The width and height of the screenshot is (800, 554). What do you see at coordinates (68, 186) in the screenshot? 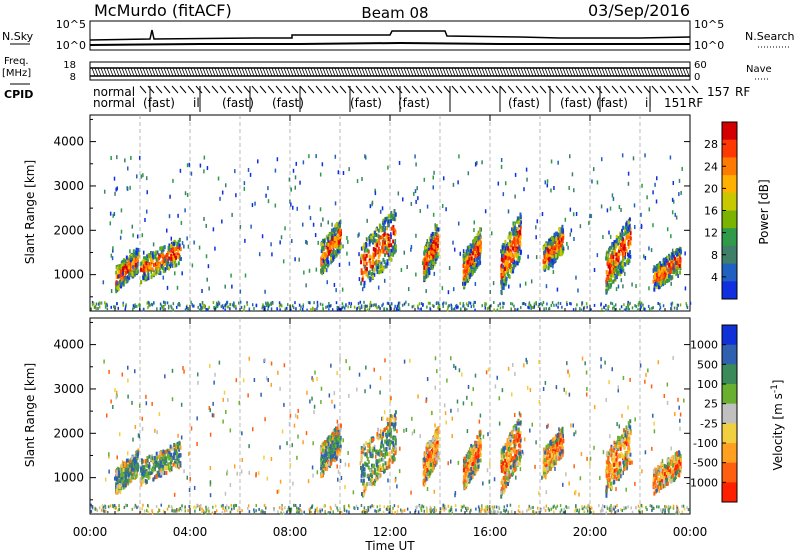
I see `y-tick-label: 3000` at bounding box center [68, 186].